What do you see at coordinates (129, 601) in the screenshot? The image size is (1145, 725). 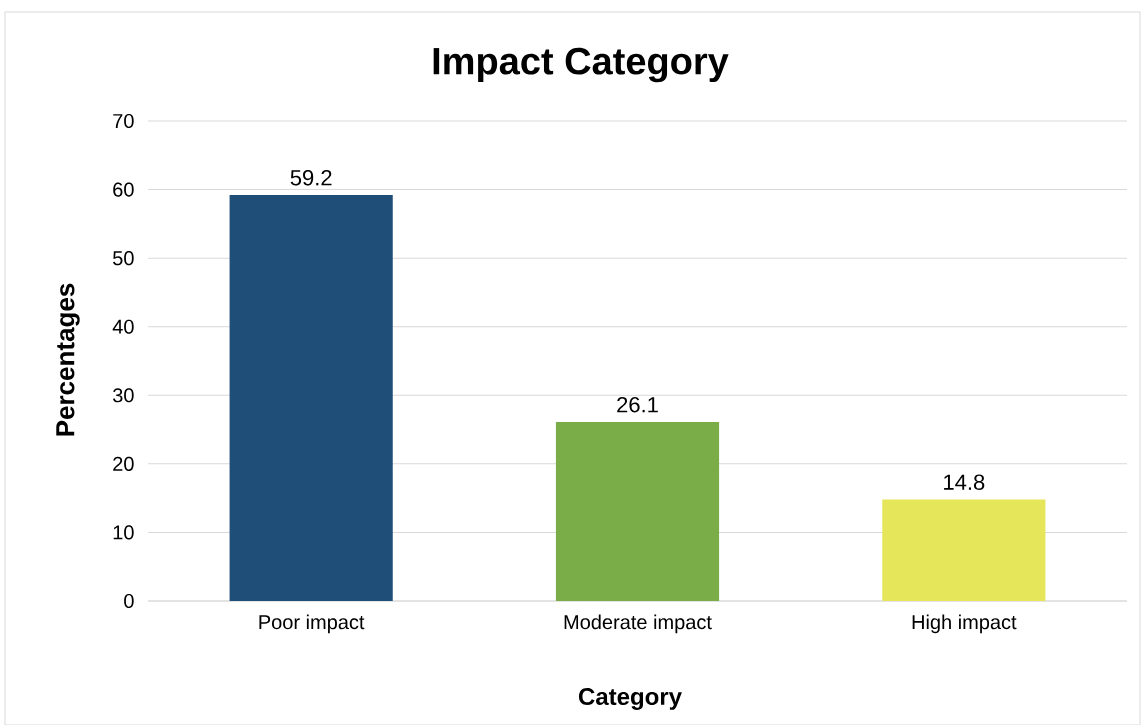 I see `y-tick-label: 0` at bounding box center [129, 601].